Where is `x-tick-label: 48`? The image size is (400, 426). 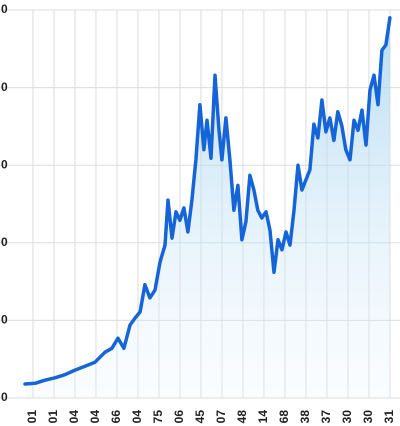 x-tick-label: 48 is located at coordinates (242, 417).